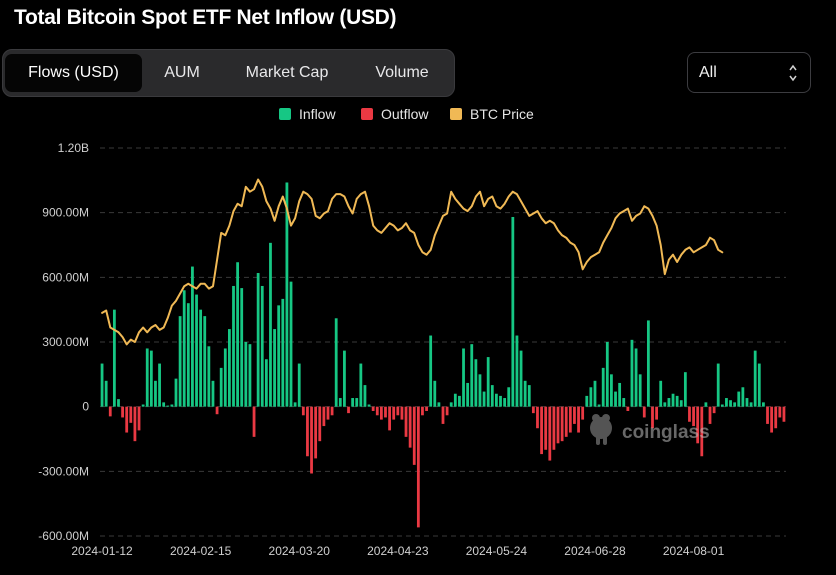  Describe the element at coordinates (182, 72) in the screenshot. I see `tab-aum: AUM` at that location.